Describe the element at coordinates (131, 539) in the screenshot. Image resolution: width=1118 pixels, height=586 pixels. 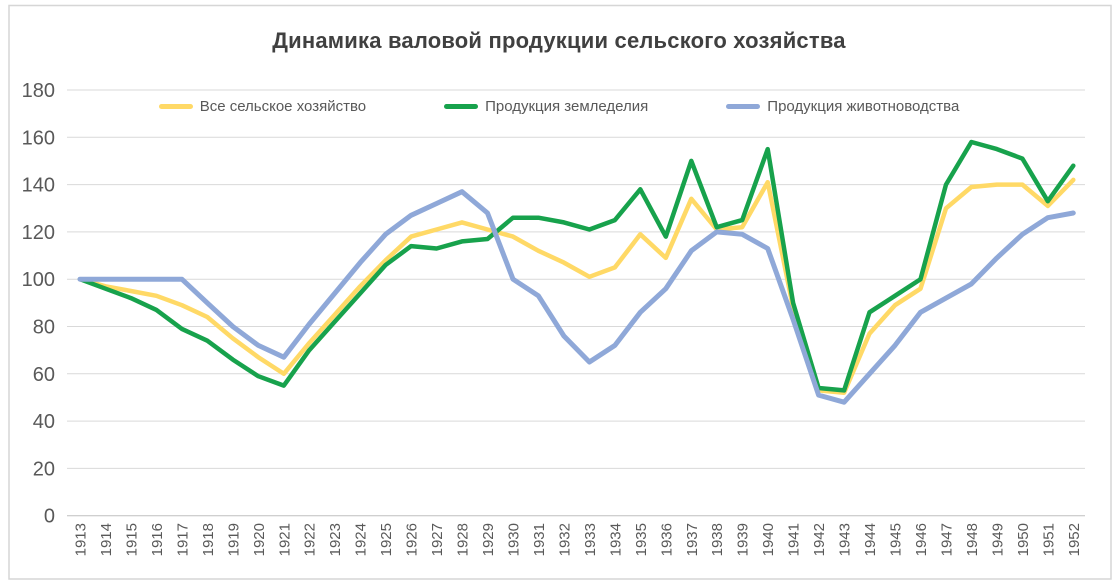
I see `x-tick-label: 1915` at that location.